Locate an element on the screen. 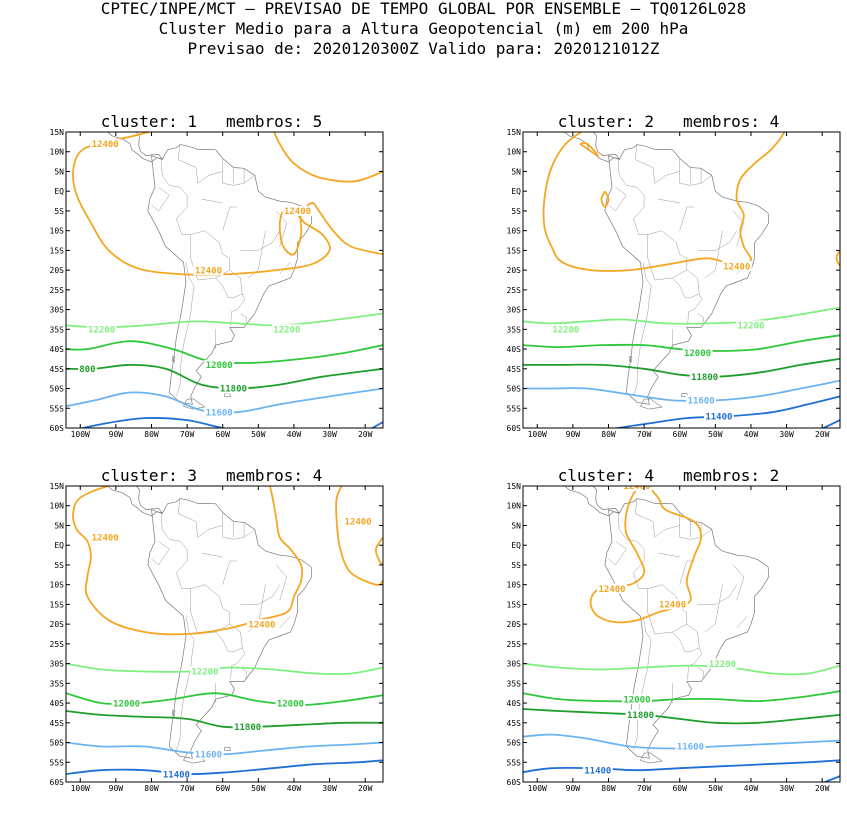 The height and width of the screenshot is (819, 847). map-layer: 12400 12400 12400 12200 12000 11800 11600 11400 is located at coordinates (681, 634).